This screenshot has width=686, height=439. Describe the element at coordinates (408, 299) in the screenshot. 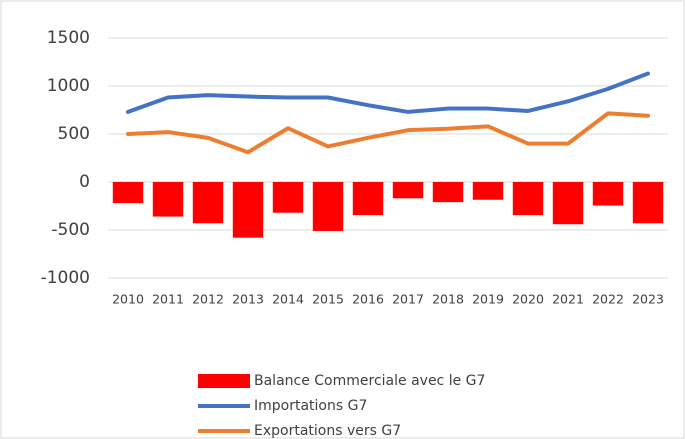

I see `x-tick-label: 2017` at that location.